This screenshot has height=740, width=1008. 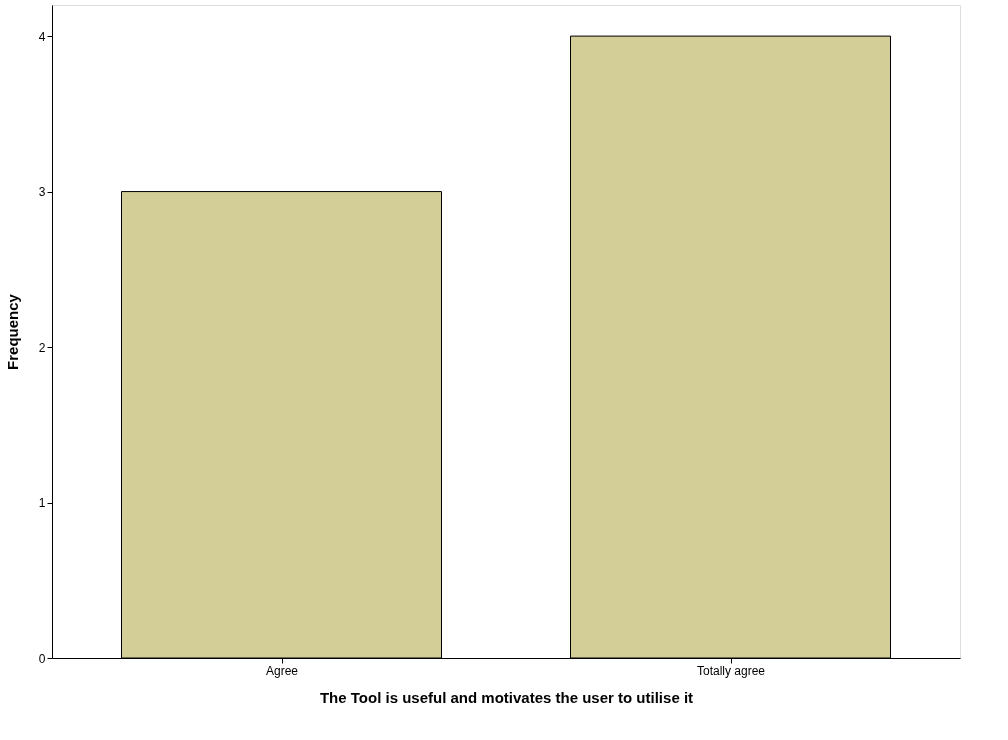 What do you see at coordinates (42, 192) in the screenshot?
I see `y-tick-label: 3` at bounding box center [42, 192].